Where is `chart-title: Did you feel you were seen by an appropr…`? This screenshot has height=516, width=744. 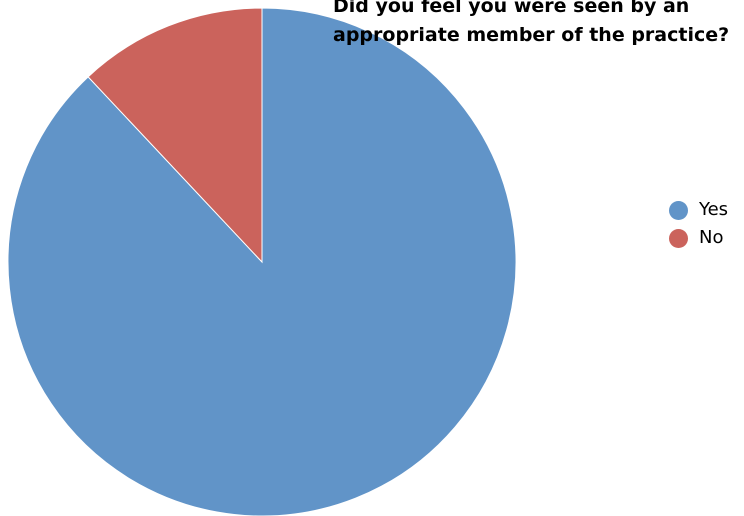
chart-title: Did you feel you were seen by an appropr… is located at coordinates (531, 23).